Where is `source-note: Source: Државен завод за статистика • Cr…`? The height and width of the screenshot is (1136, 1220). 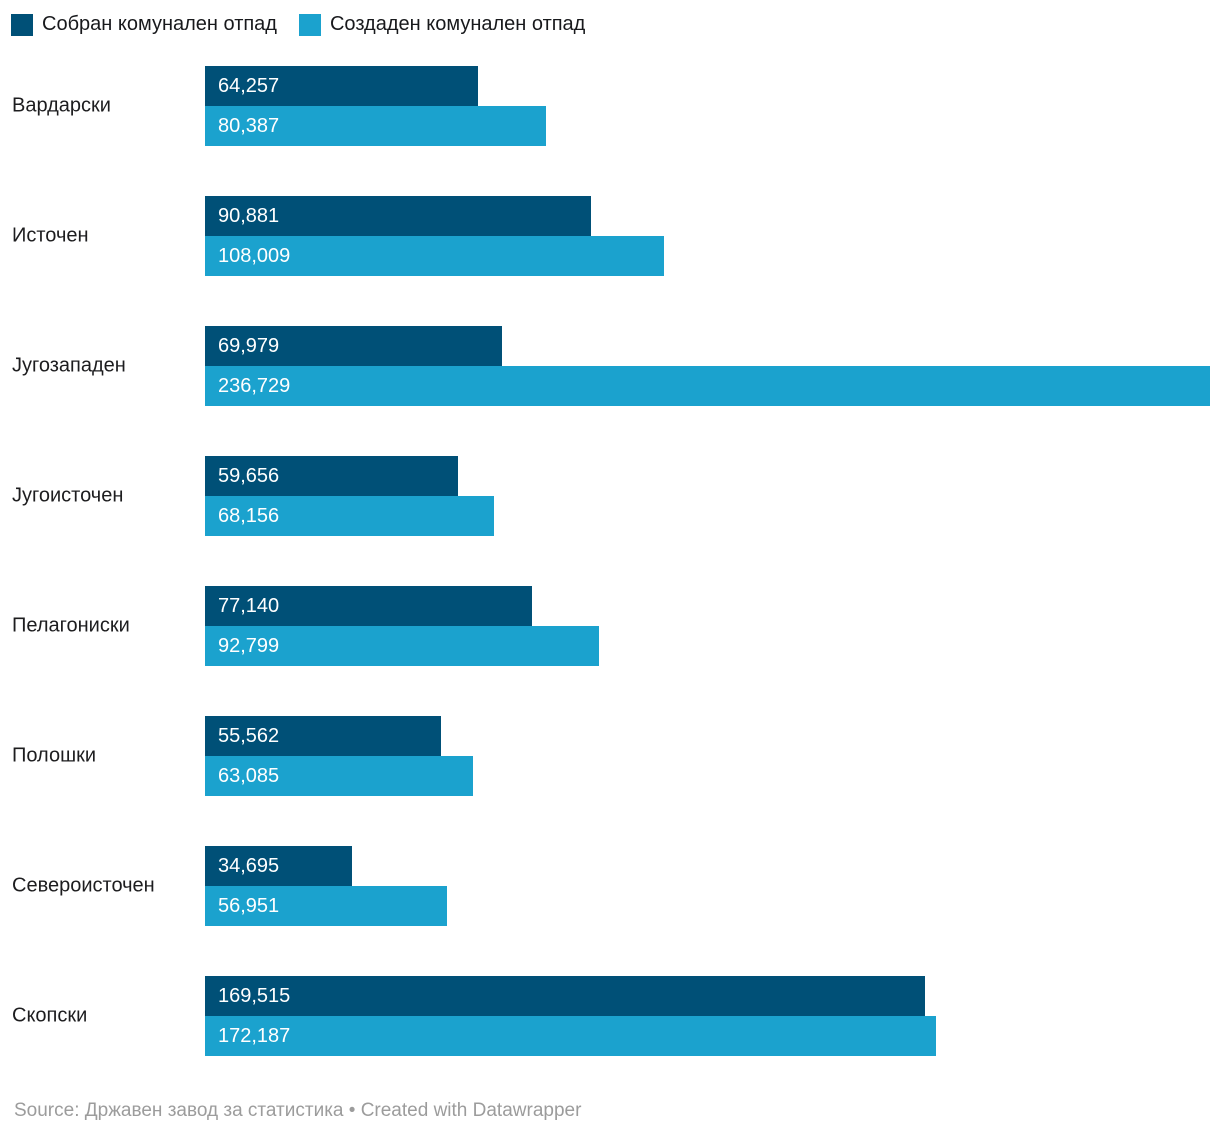 source-note: Source: Државен завод за статистика • Cr… is located at coordinates (297, 1111).